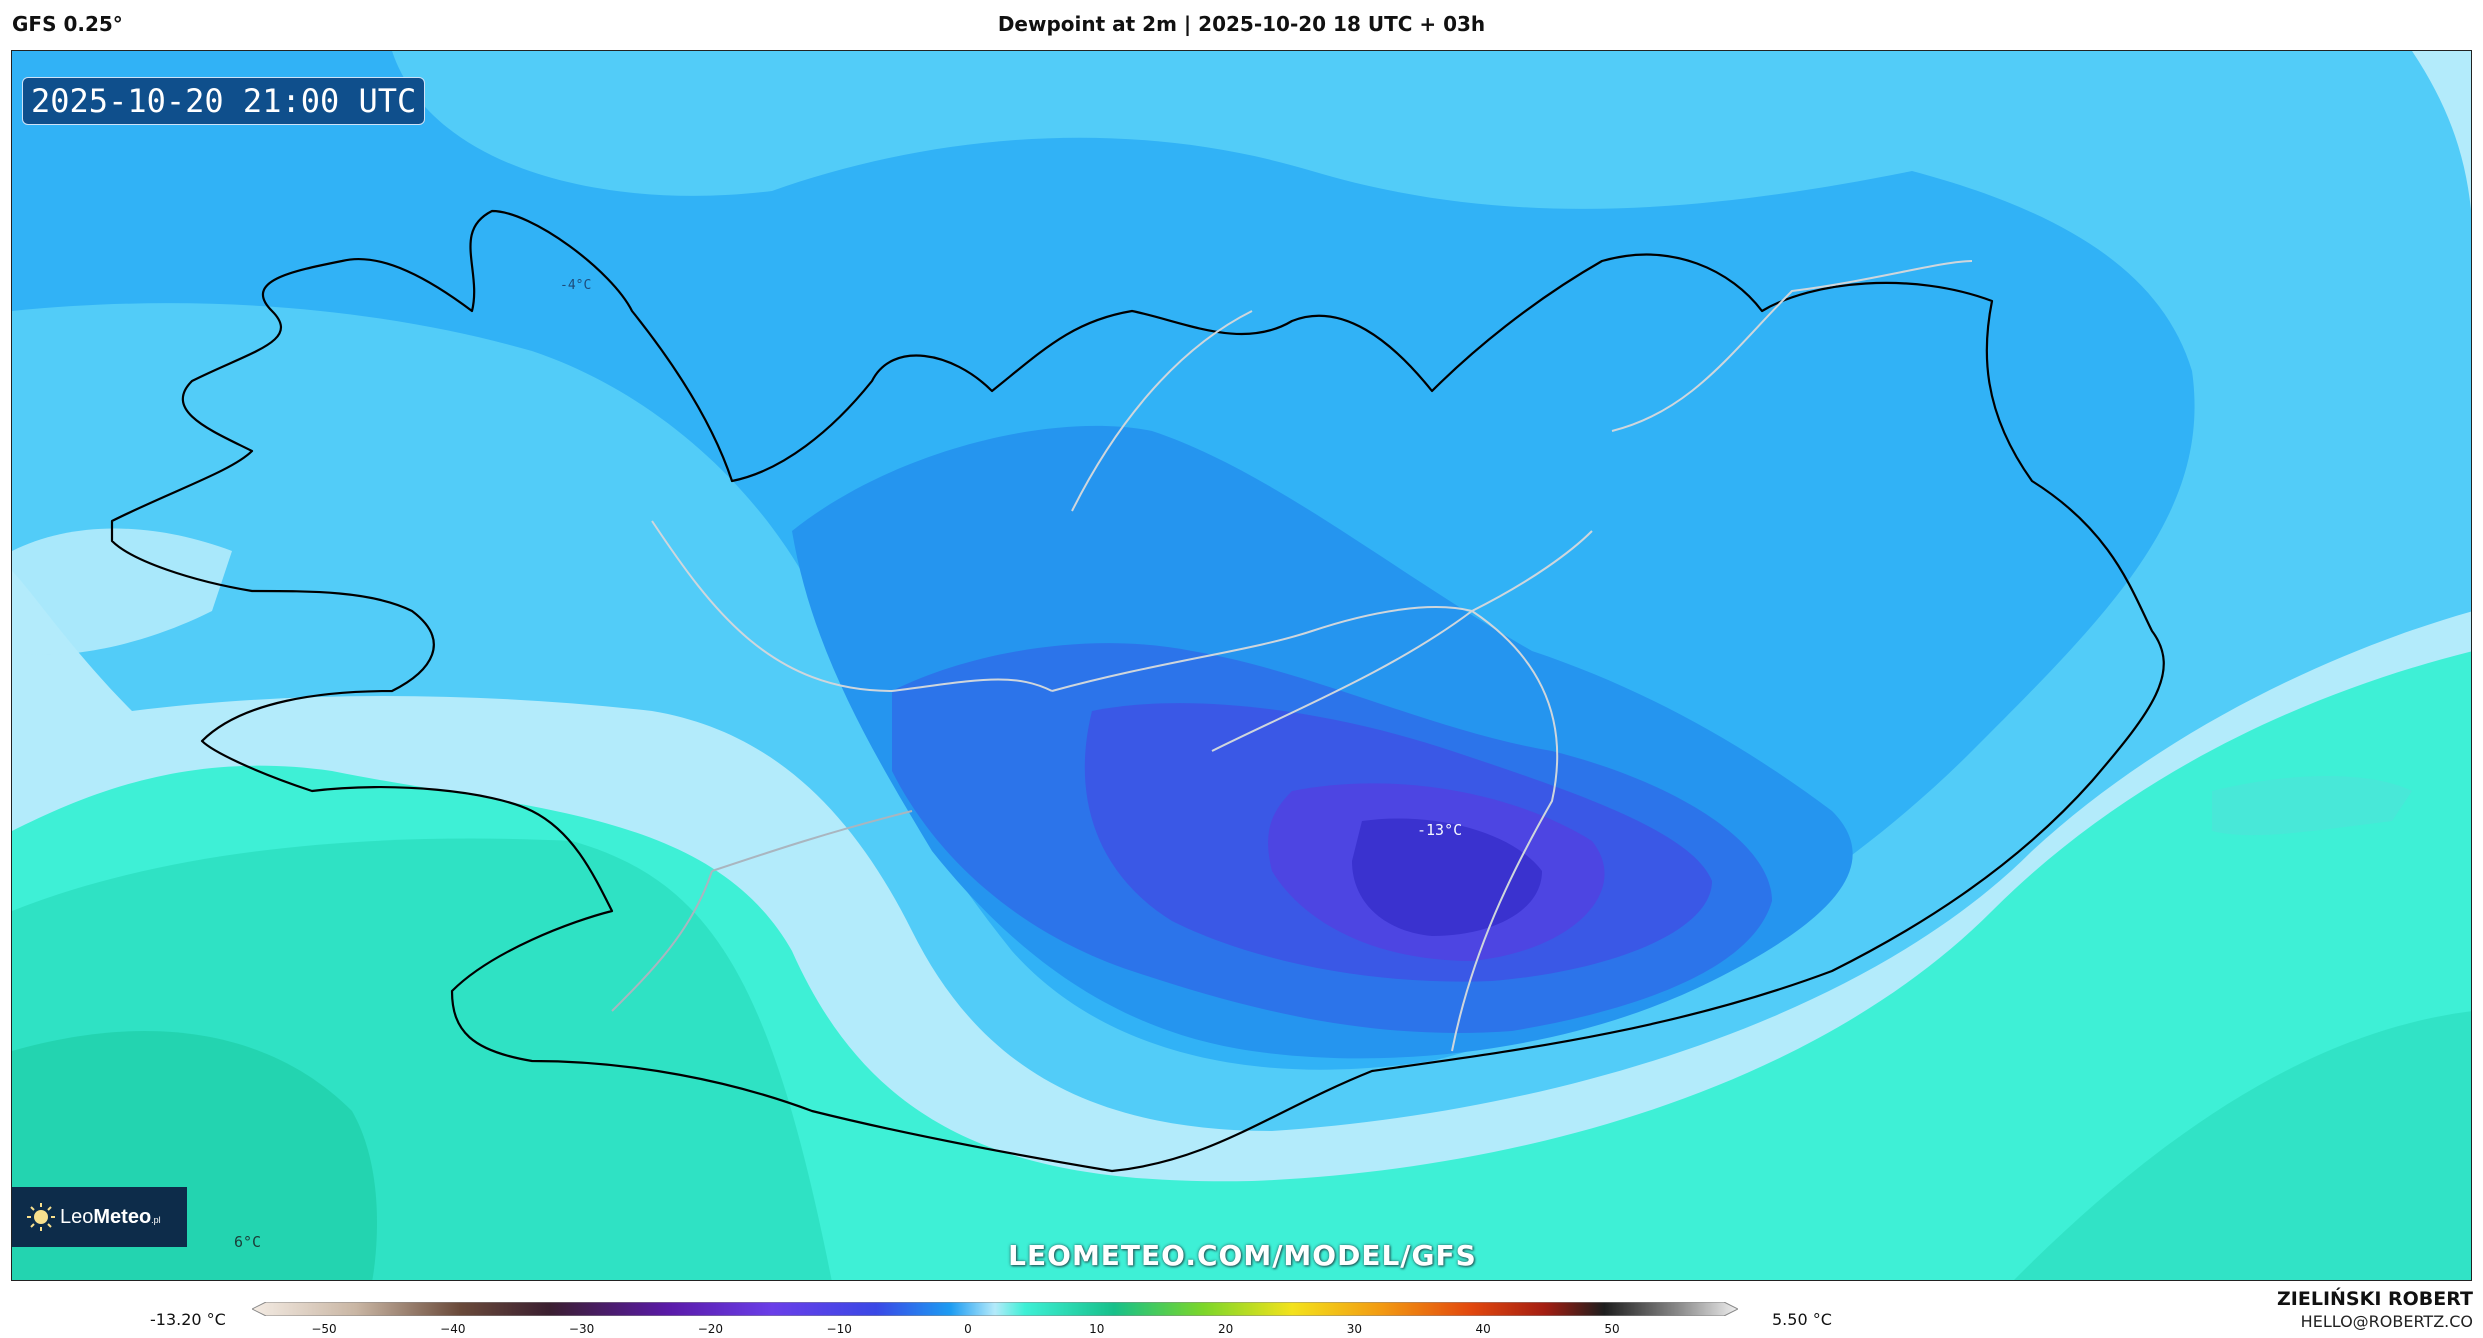 This screenshot has width=2483, height=1338. Describe the element at coordinates (1225, 1329) in the screenshot. I see `scale-tick-label: 20` at that location.